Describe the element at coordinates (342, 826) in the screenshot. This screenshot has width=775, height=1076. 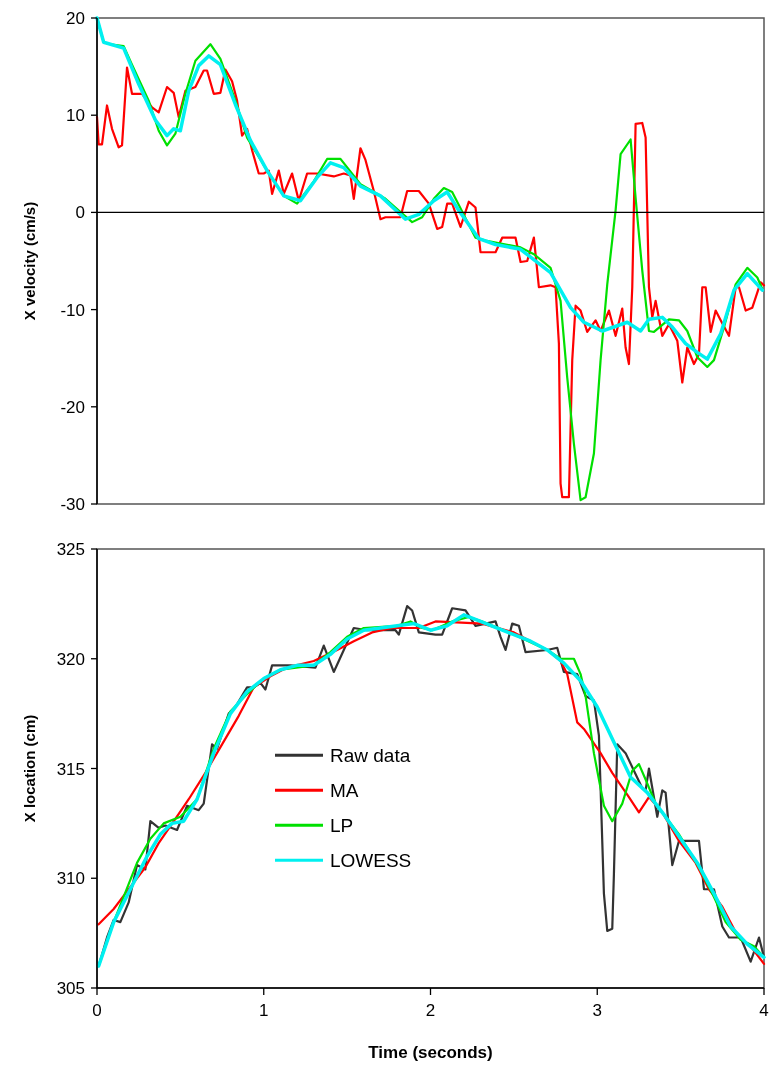
I see `legend-label: LP` at that location.